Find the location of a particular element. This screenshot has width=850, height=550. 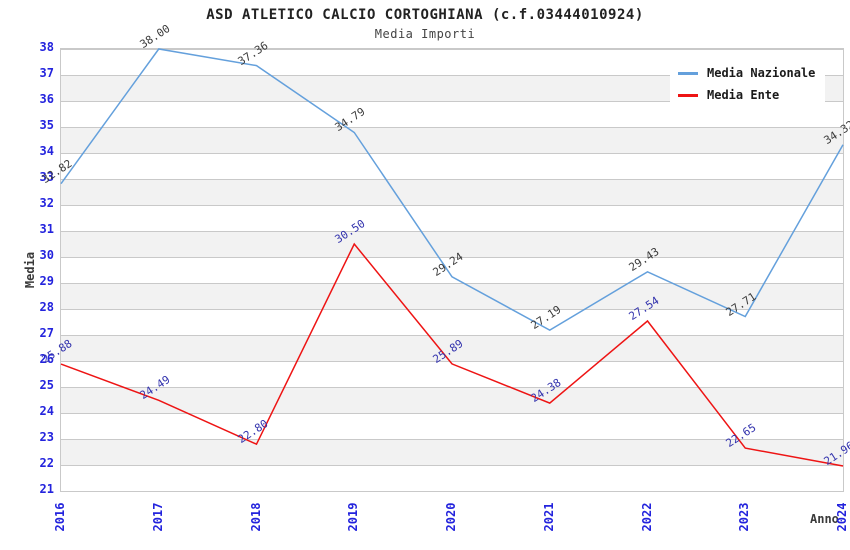

x-tick-label: 2017 is located at coordinates (157, 517).